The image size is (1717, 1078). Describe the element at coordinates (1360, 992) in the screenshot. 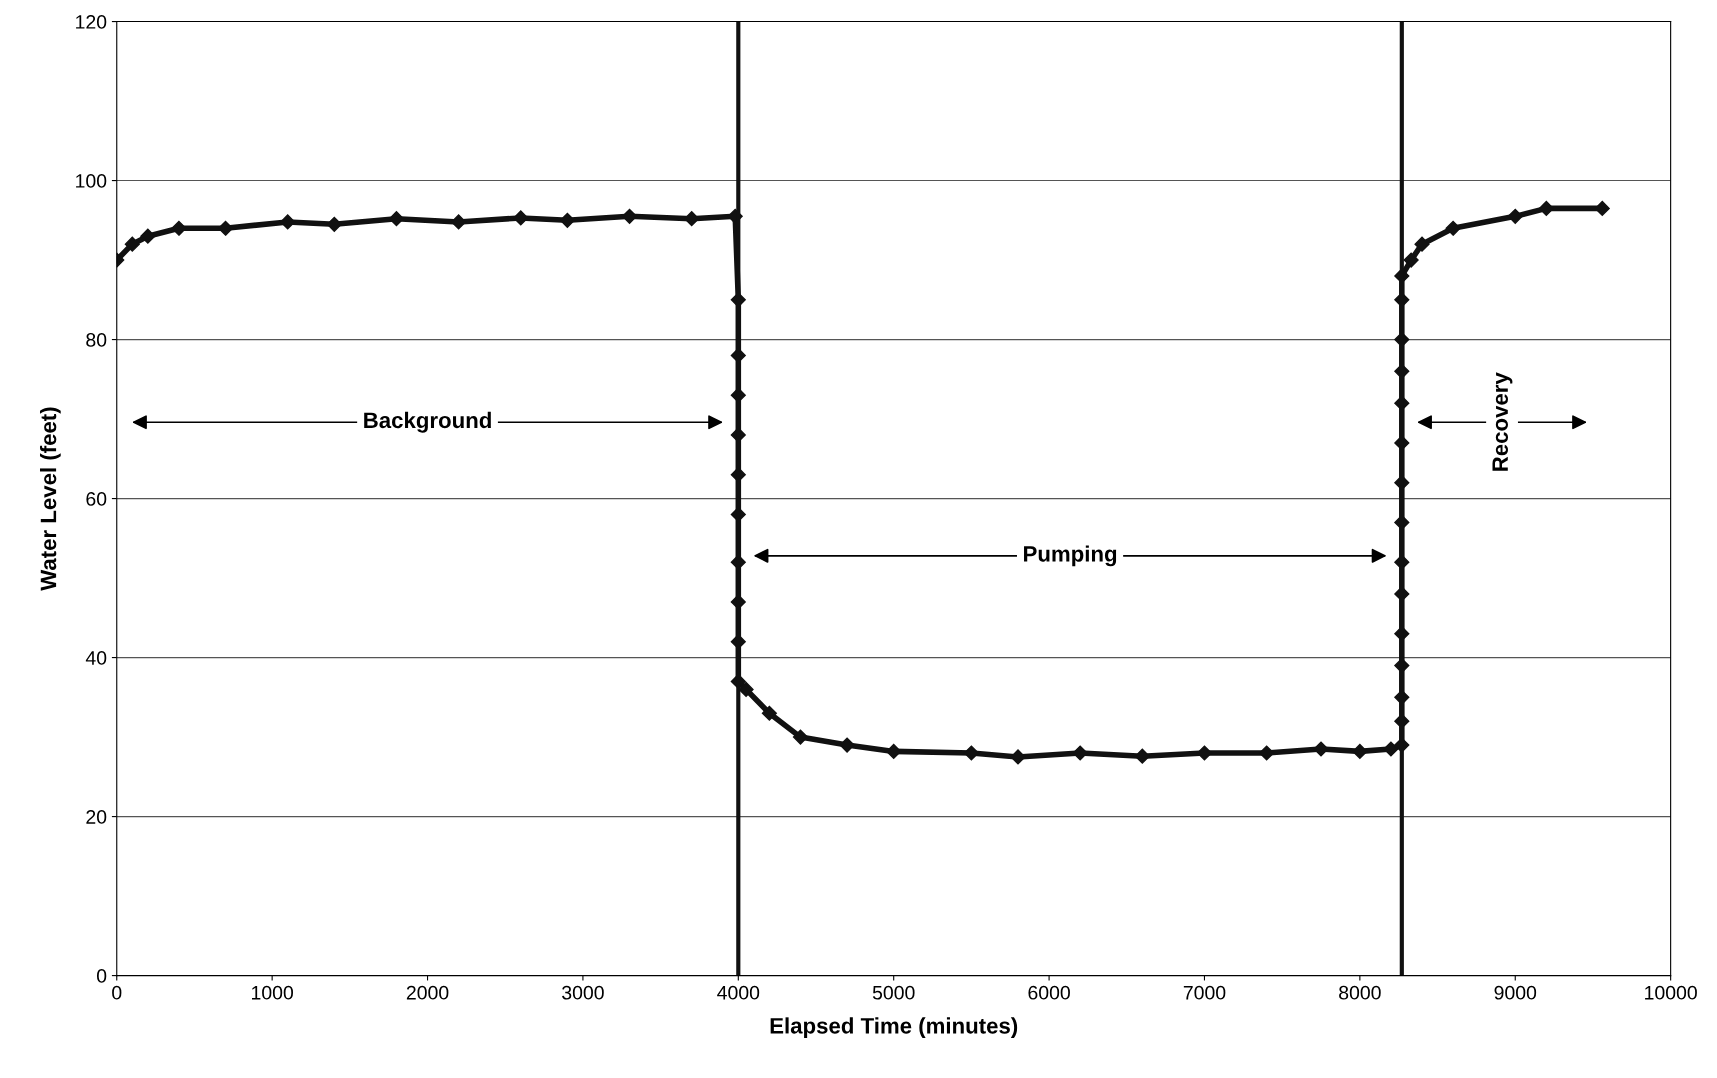

I see `x-tick-label: 8000` at that location.